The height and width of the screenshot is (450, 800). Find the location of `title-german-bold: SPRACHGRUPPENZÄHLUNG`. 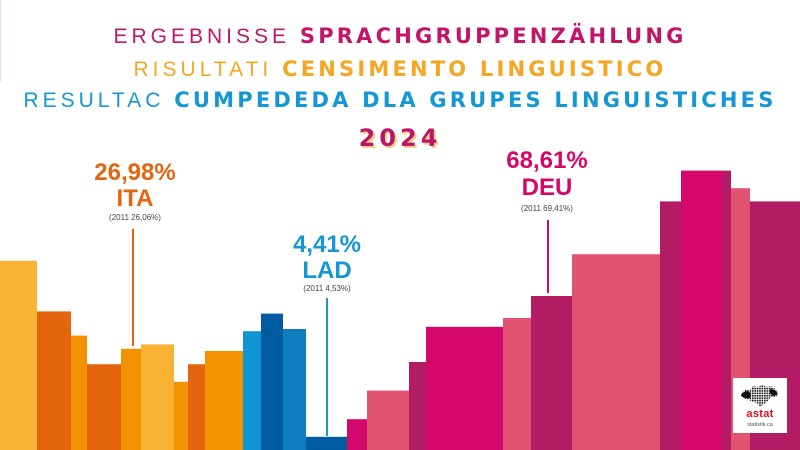

title-german-bold: SPRACHGRUPPENZÄHLUNG is located at coordinates (493, 36).